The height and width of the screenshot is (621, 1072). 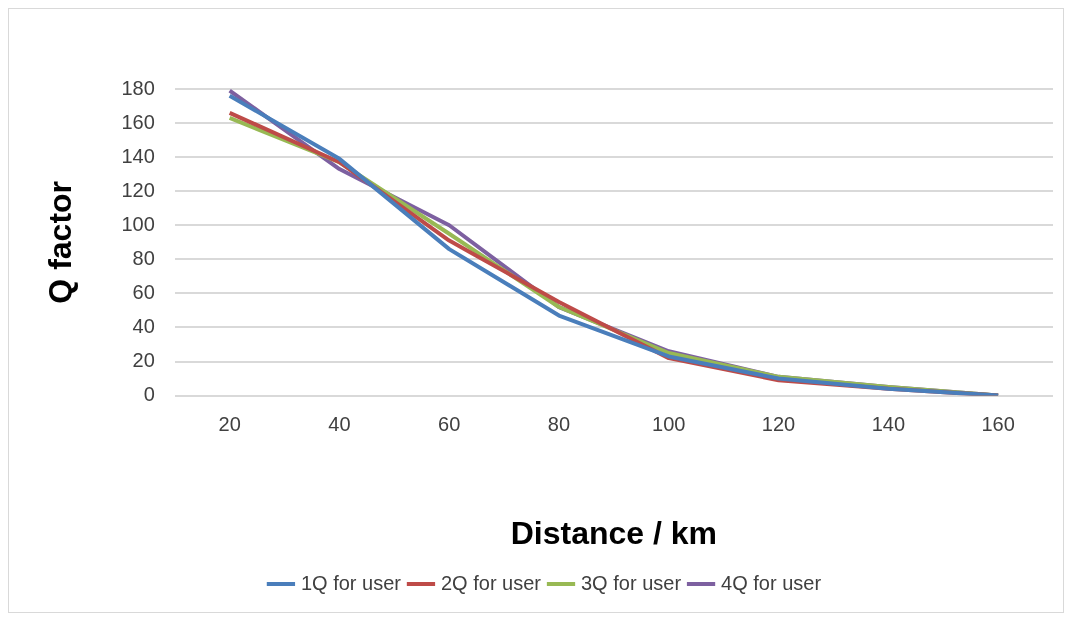 What do you see at coordinates (138, 155) in the screenshot?
I see `y-tick-label: 140` at bounding box center [138, 155].